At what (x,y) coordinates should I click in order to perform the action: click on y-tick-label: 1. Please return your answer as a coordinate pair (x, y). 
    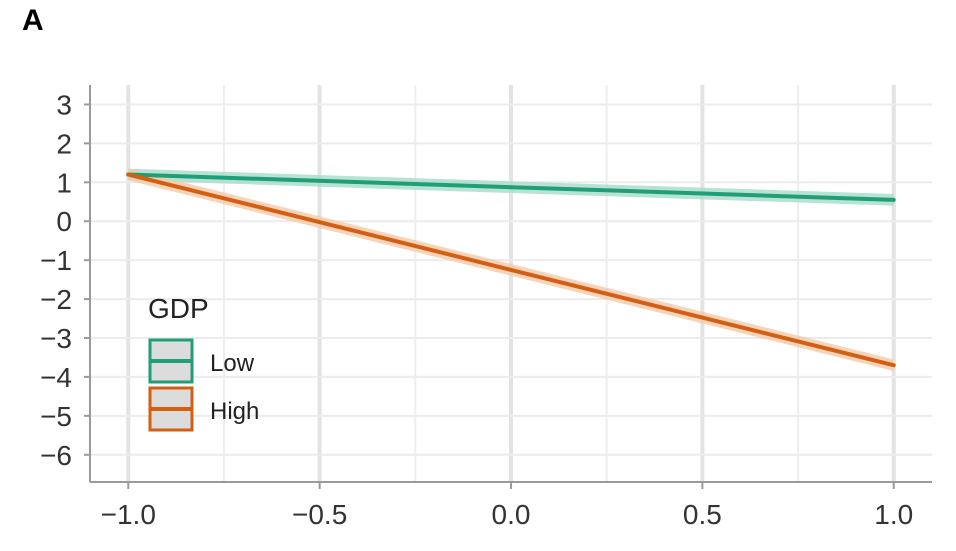
    Looking at the image, I should click on (64, 182).